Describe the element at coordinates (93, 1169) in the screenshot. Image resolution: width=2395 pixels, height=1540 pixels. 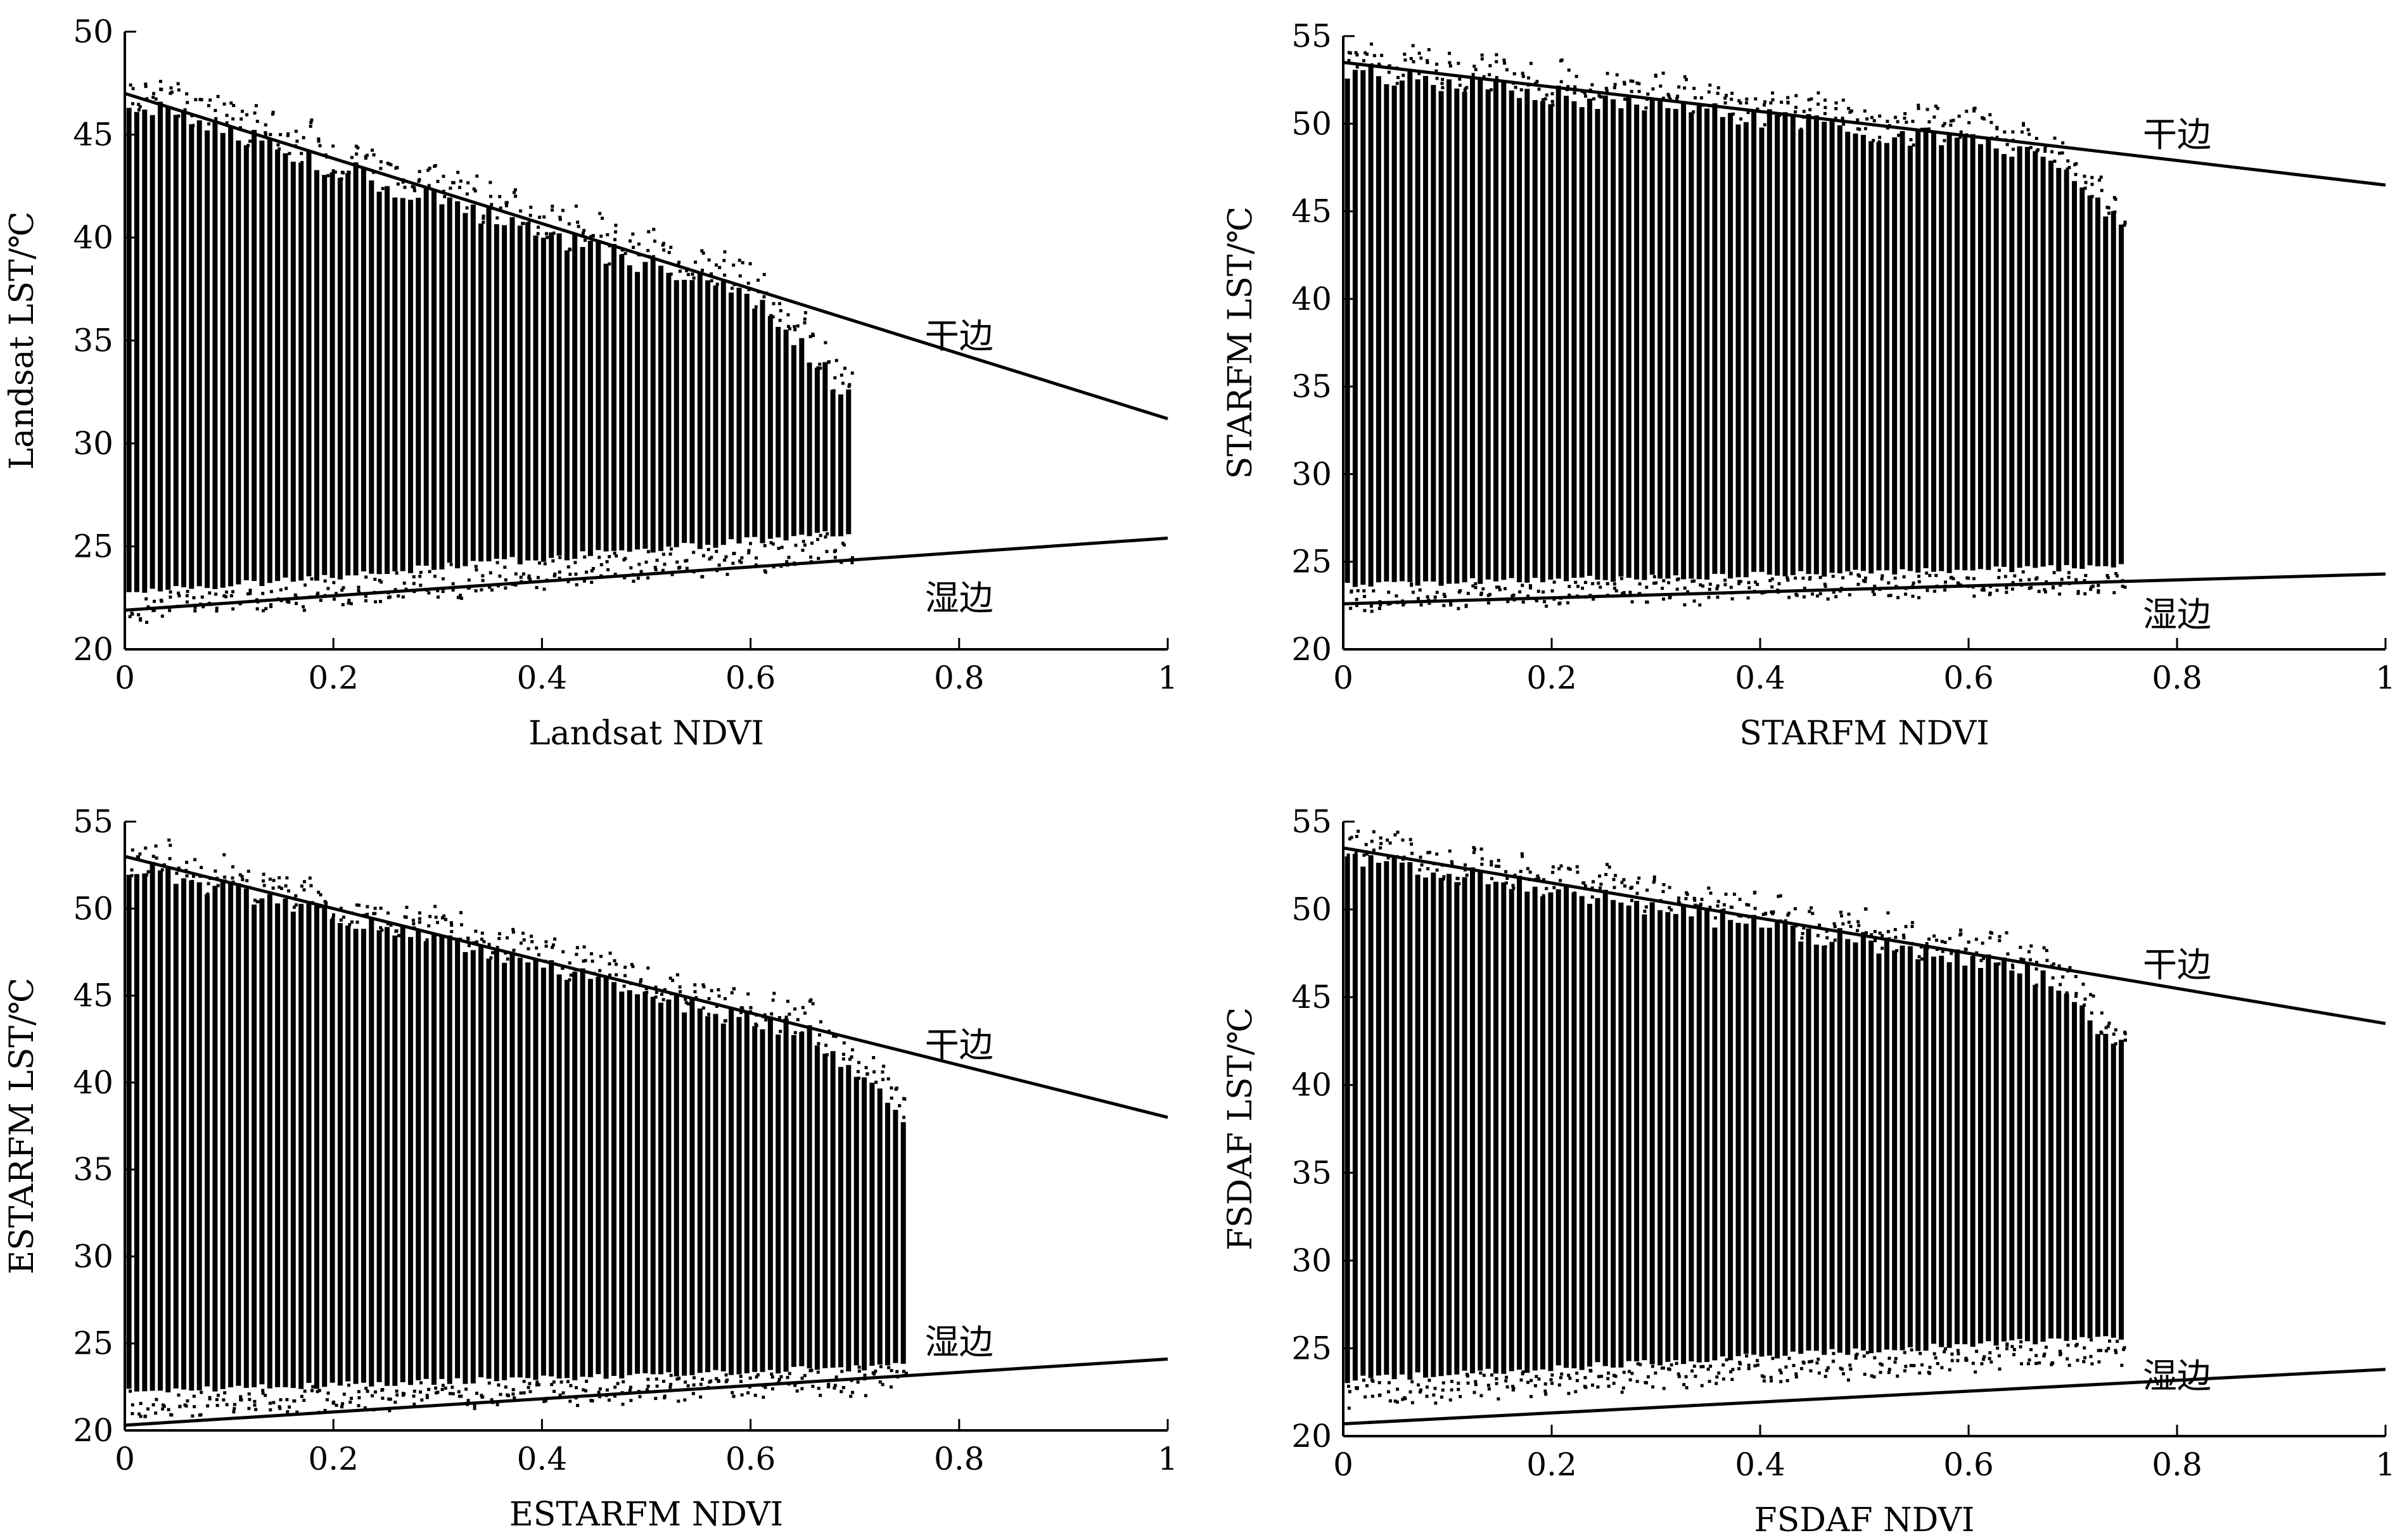
I see `y-tick-label: 35` at that location.